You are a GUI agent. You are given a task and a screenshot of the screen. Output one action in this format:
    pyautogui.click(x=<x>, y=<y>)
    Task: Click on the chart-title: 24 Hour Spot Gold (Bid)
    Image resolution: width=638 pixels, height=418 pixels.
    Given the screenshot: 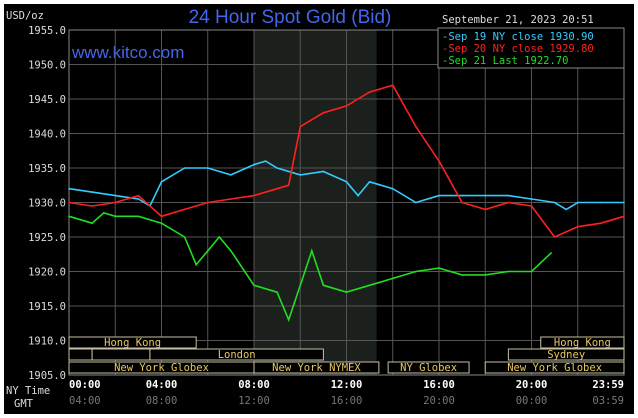 What is the action you would take?
    pyautogui.click(x=290, y=17)
    